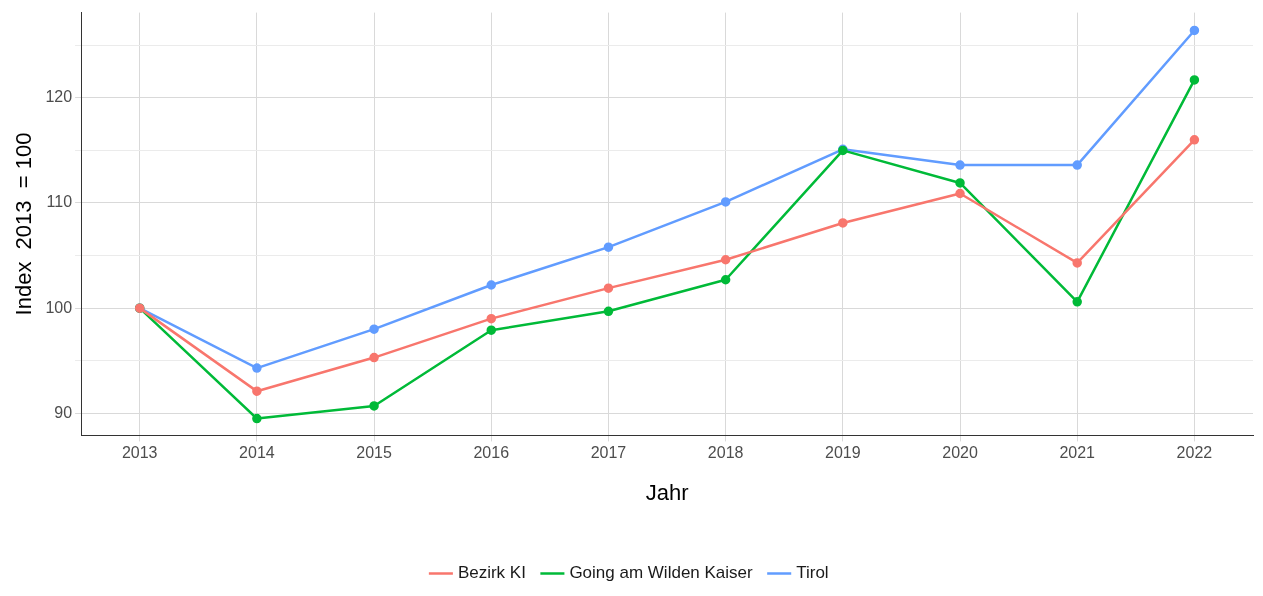  What do you see at coordinates (59, 307) in the screenshot?
I see `y-tick-label: 100` at bounding box center [59, 307].